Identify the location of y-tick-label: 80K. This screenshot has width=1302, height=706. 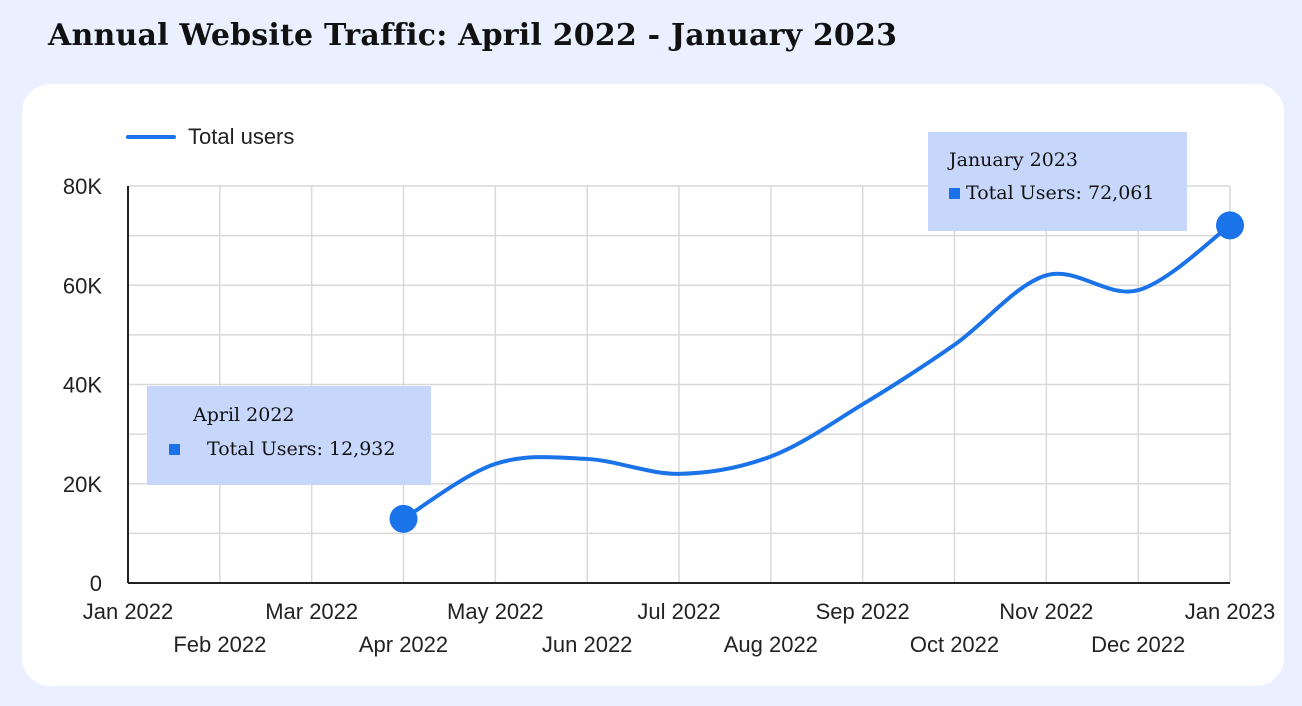
(82, 186).